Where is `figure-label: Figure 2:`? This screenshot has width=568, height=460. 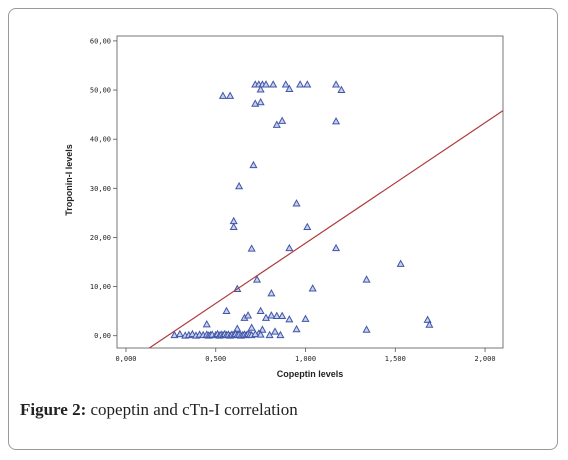
figure-label: Figure 2: is located at coordinates (53, 409).